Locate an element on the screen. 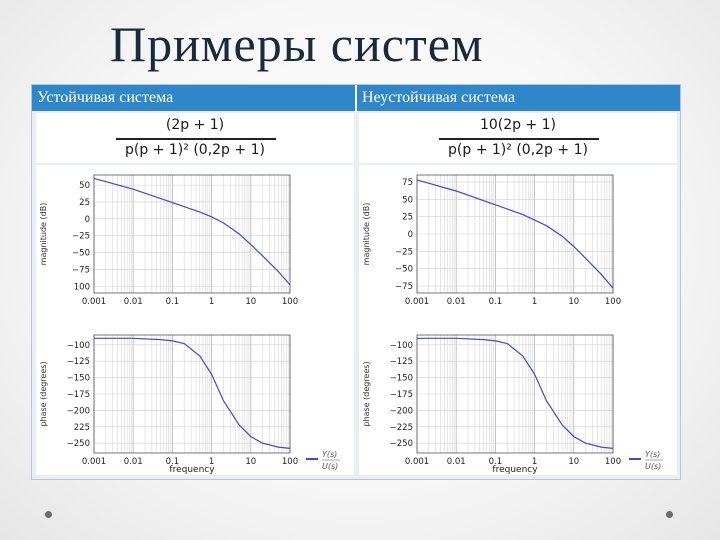 Image resolution: width=720 pixels, height=540 pixels. slide-title: Примеры систем is located at coordinates (297, 44).